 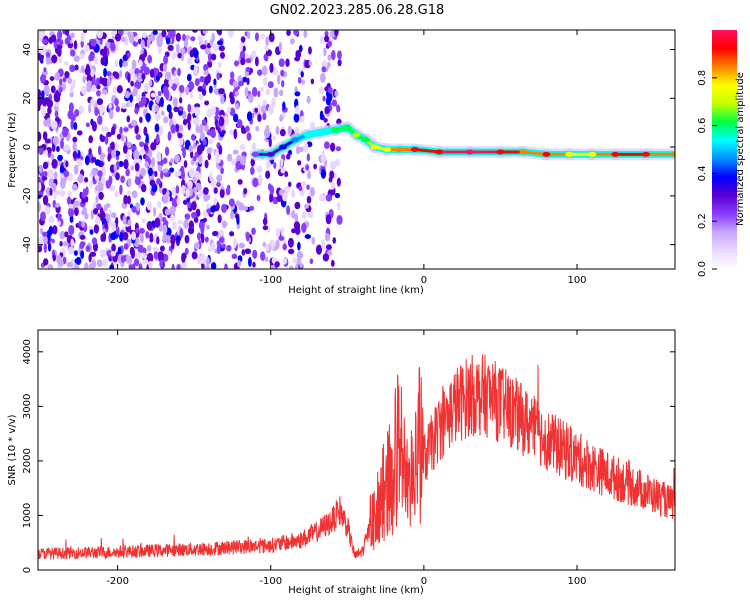 What do you see at coordinates (27, 244) in the screenshot?
I see `y-tick-label: -40` at bounding box center [27, 244].